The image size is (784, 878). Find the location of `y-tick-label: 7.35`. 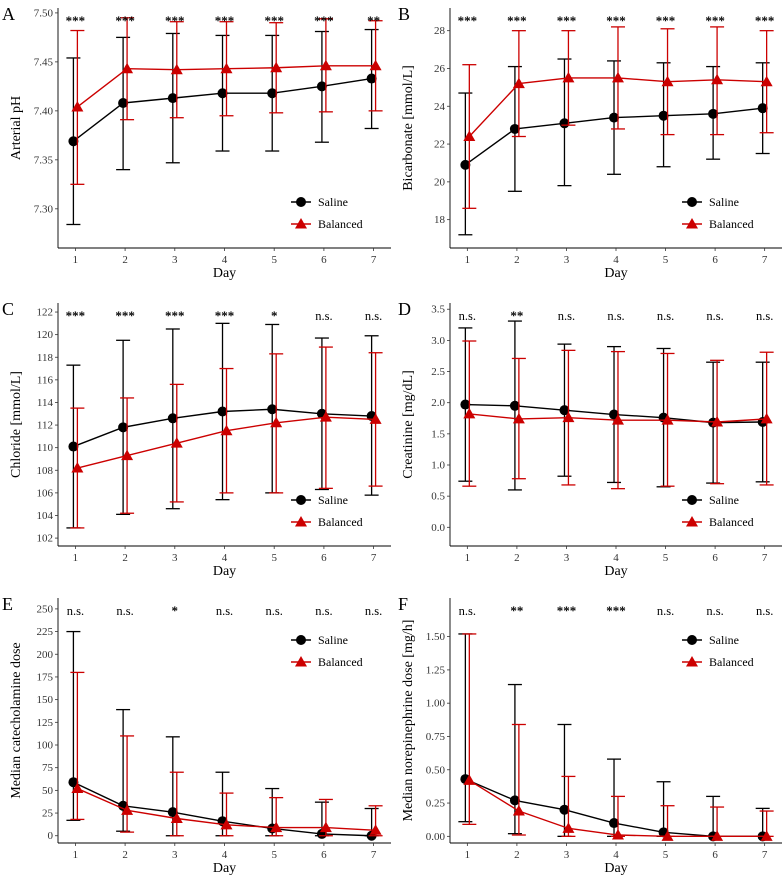

y-tick-label: 7.35 is located at coordinates (44, 160).